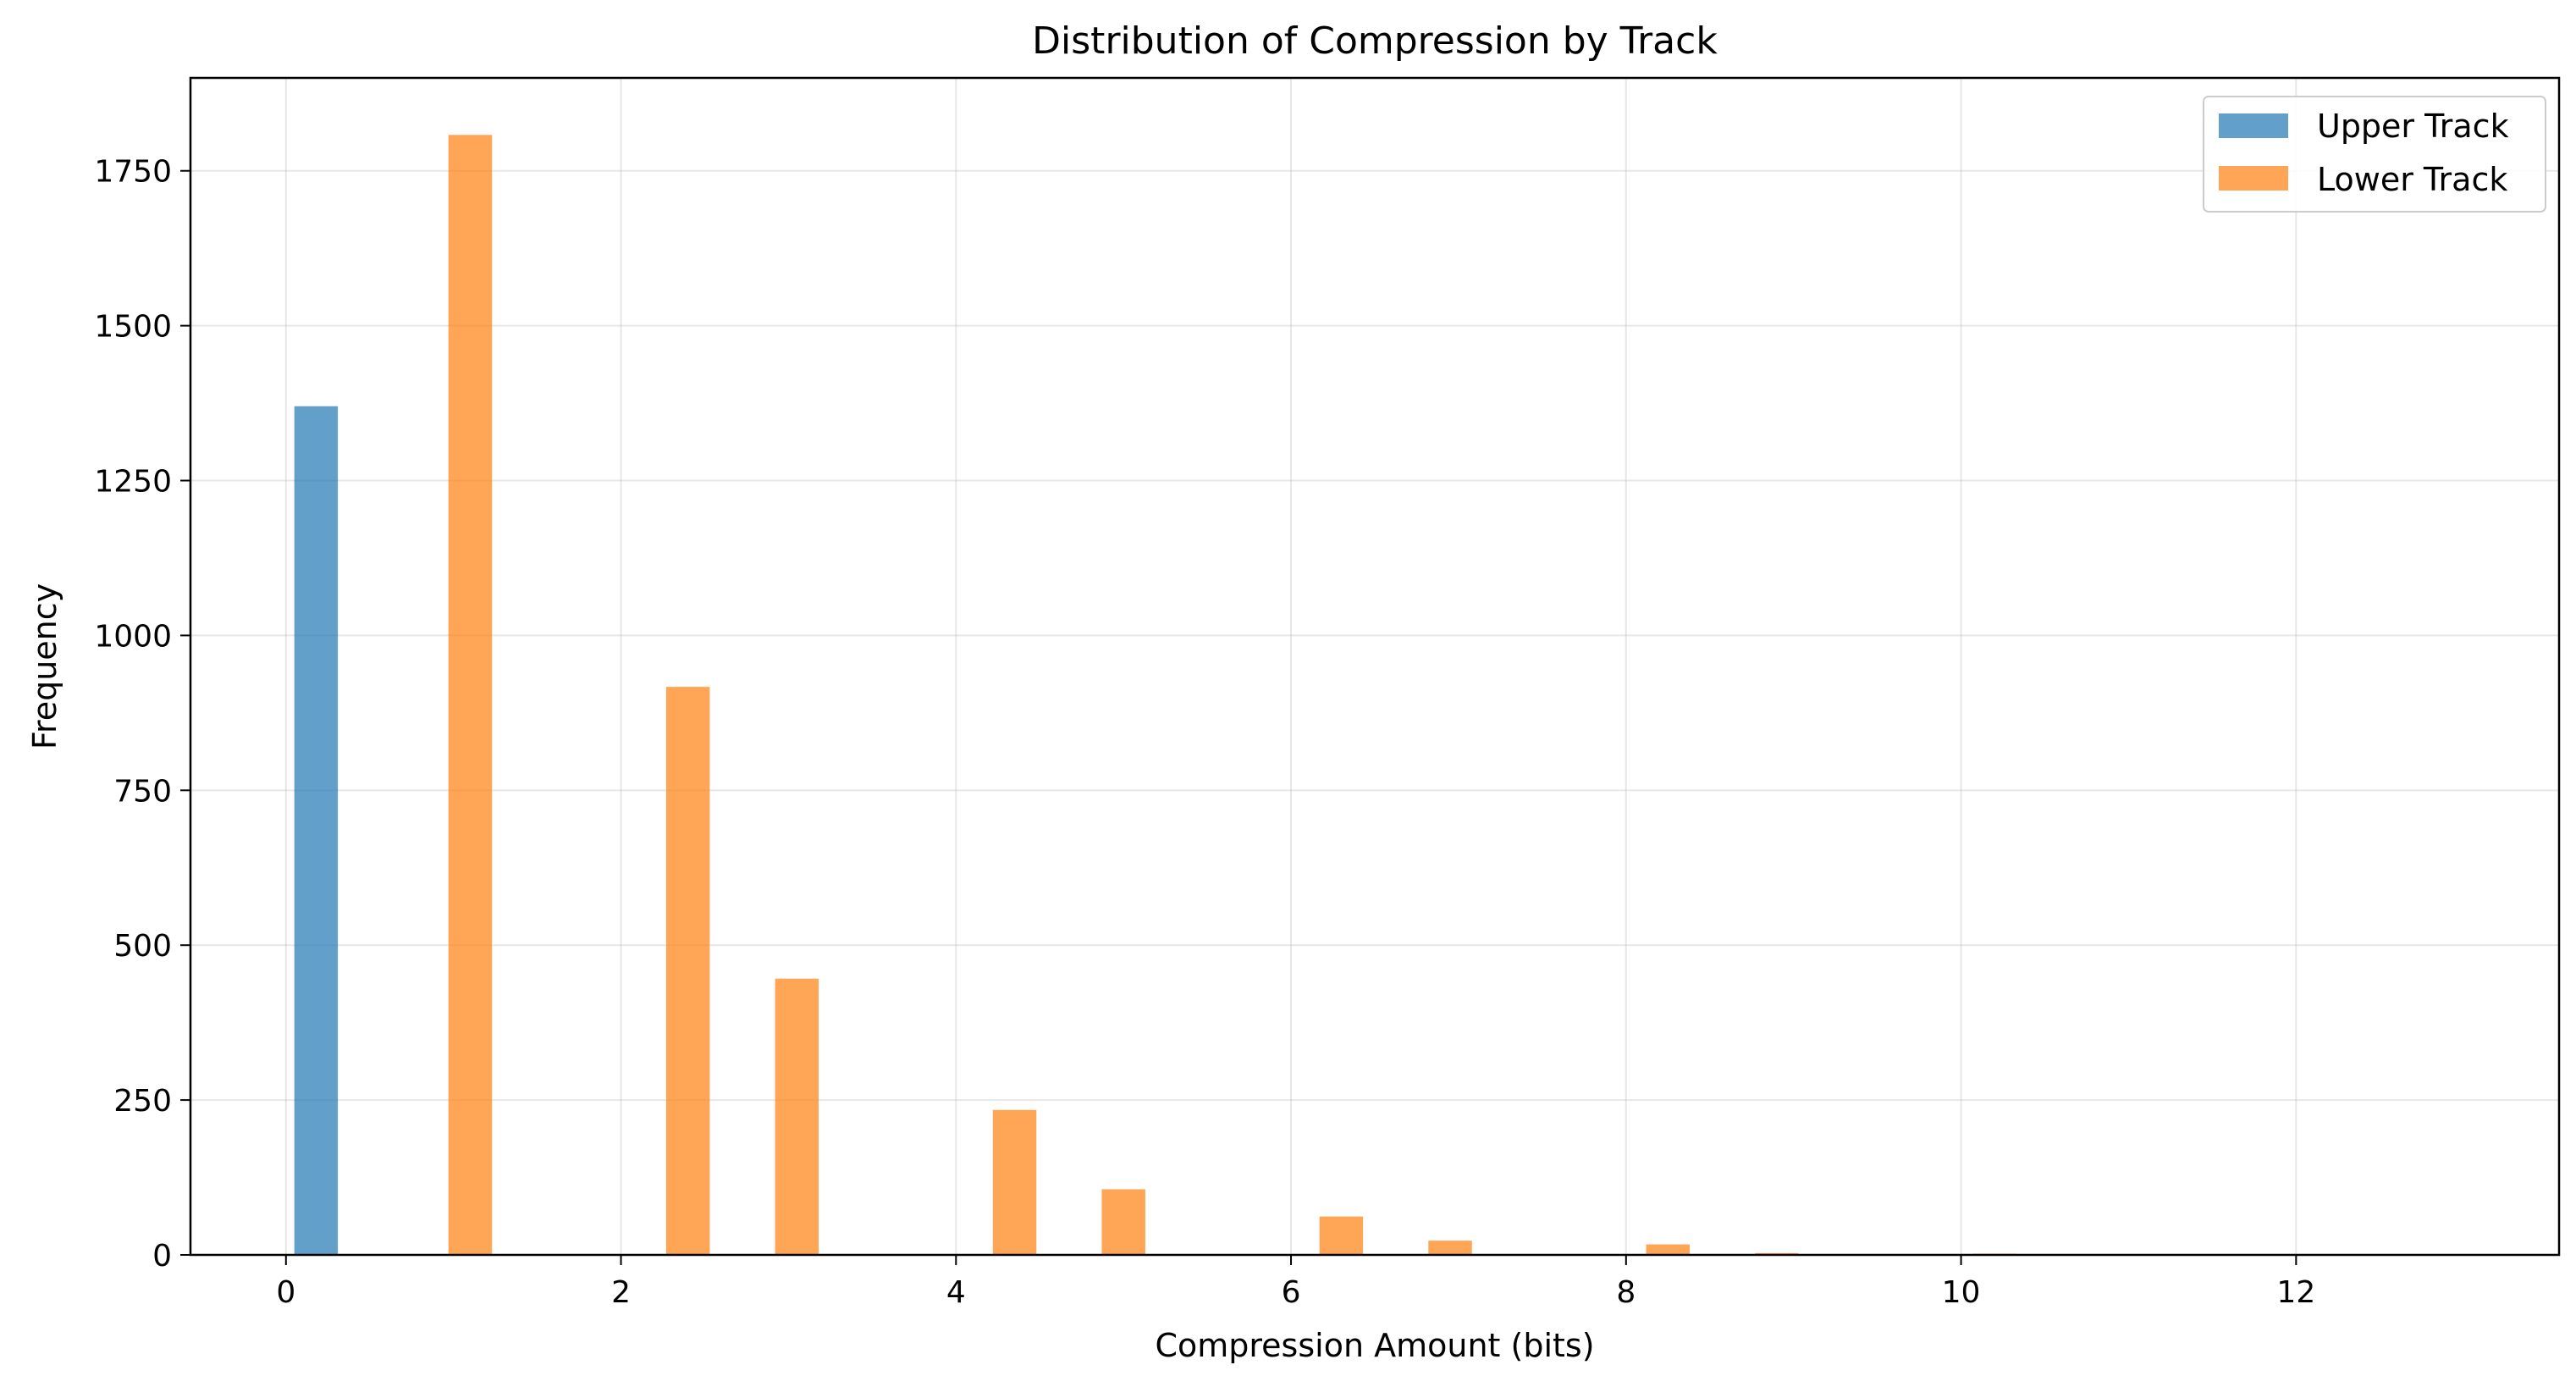 The image size is (2576, 1387). What do you see at coordinates (162, 1256) in the screenshot?
I see `y-tick-label: 0` at bounding box center [162, 1256].